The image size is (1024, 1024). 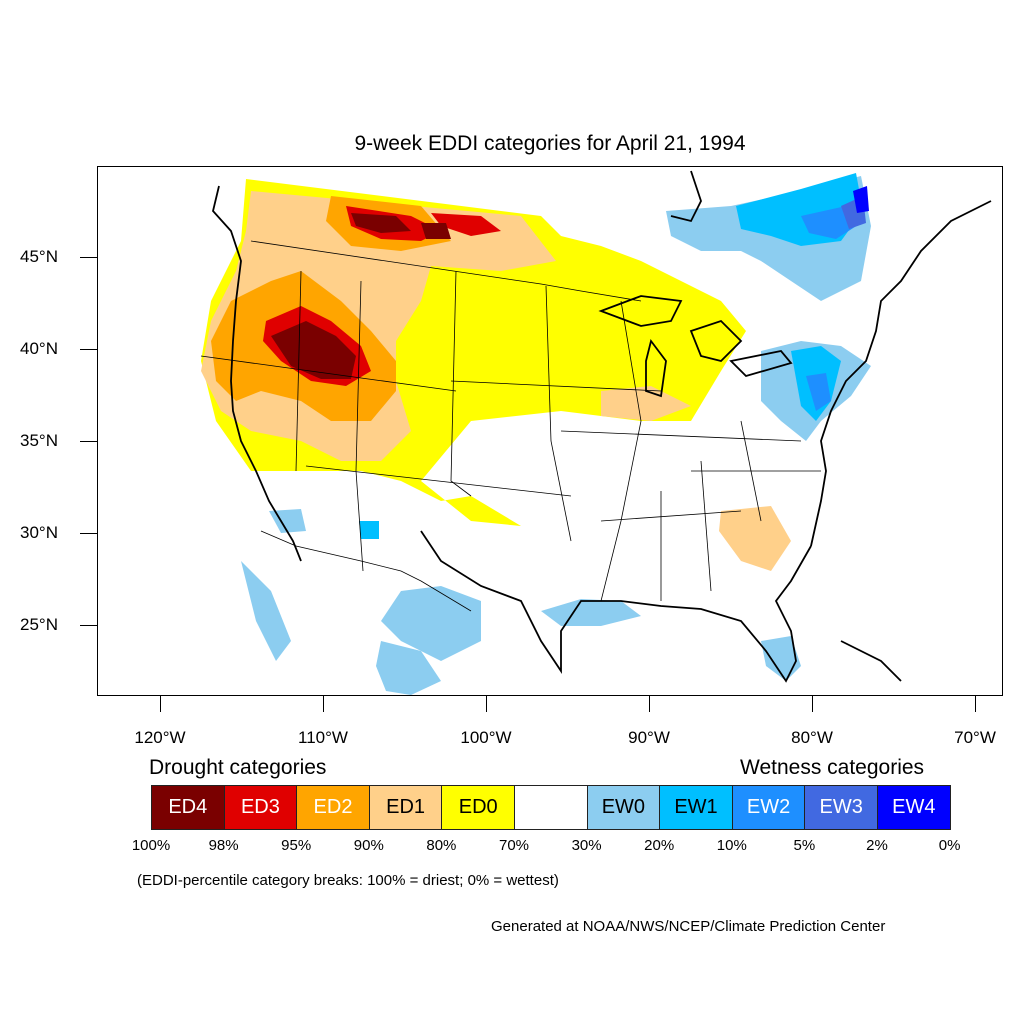 What do you see at coordinates (731, 845) in the screenshot?
I see `legend-break-label: 10%` at bounding box center [731, 845].